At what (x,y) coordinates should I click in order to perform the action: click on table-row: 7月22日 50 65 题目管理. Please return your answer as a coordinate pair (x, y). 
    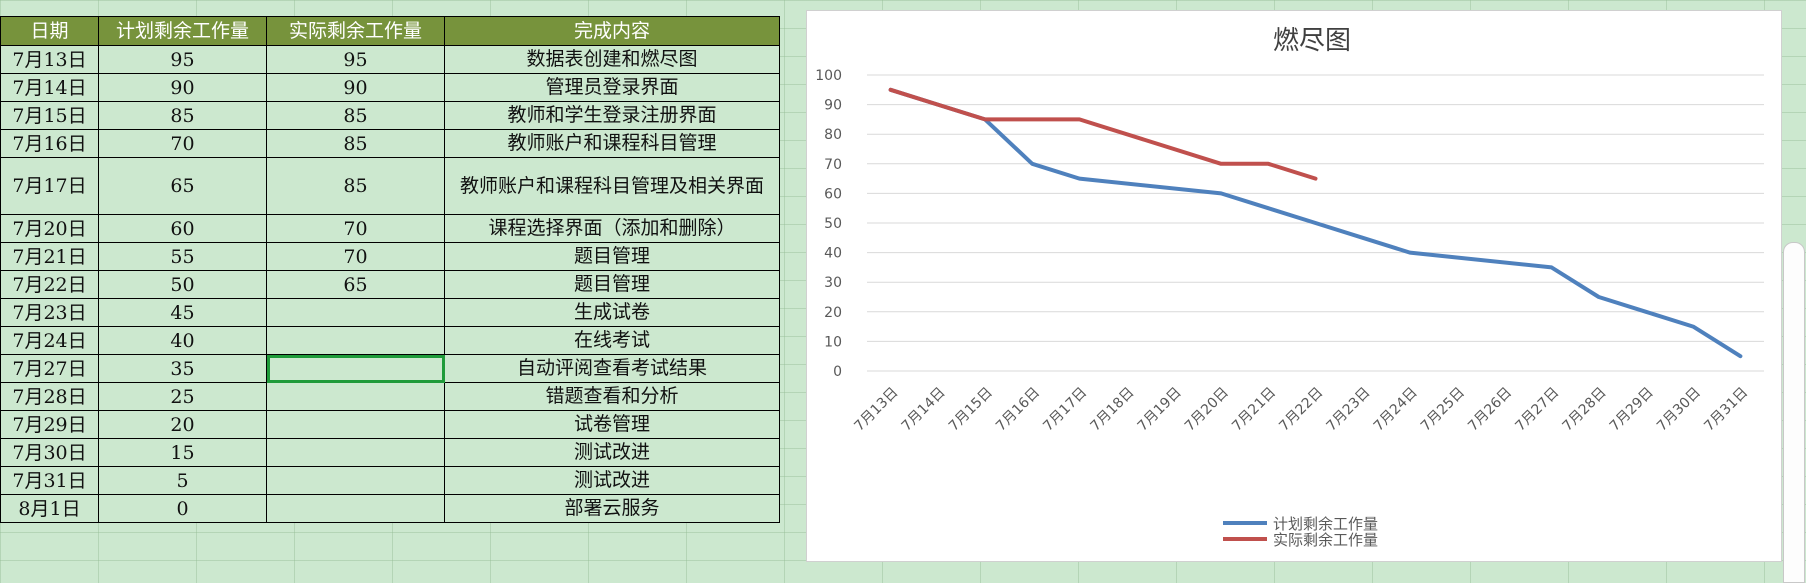
    Looking at the image, I should click on (390, 284).